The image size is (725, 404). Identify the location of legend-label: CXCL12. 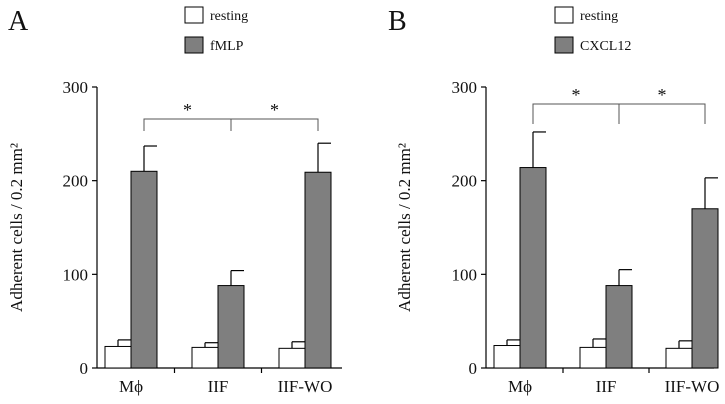
(605, 46).